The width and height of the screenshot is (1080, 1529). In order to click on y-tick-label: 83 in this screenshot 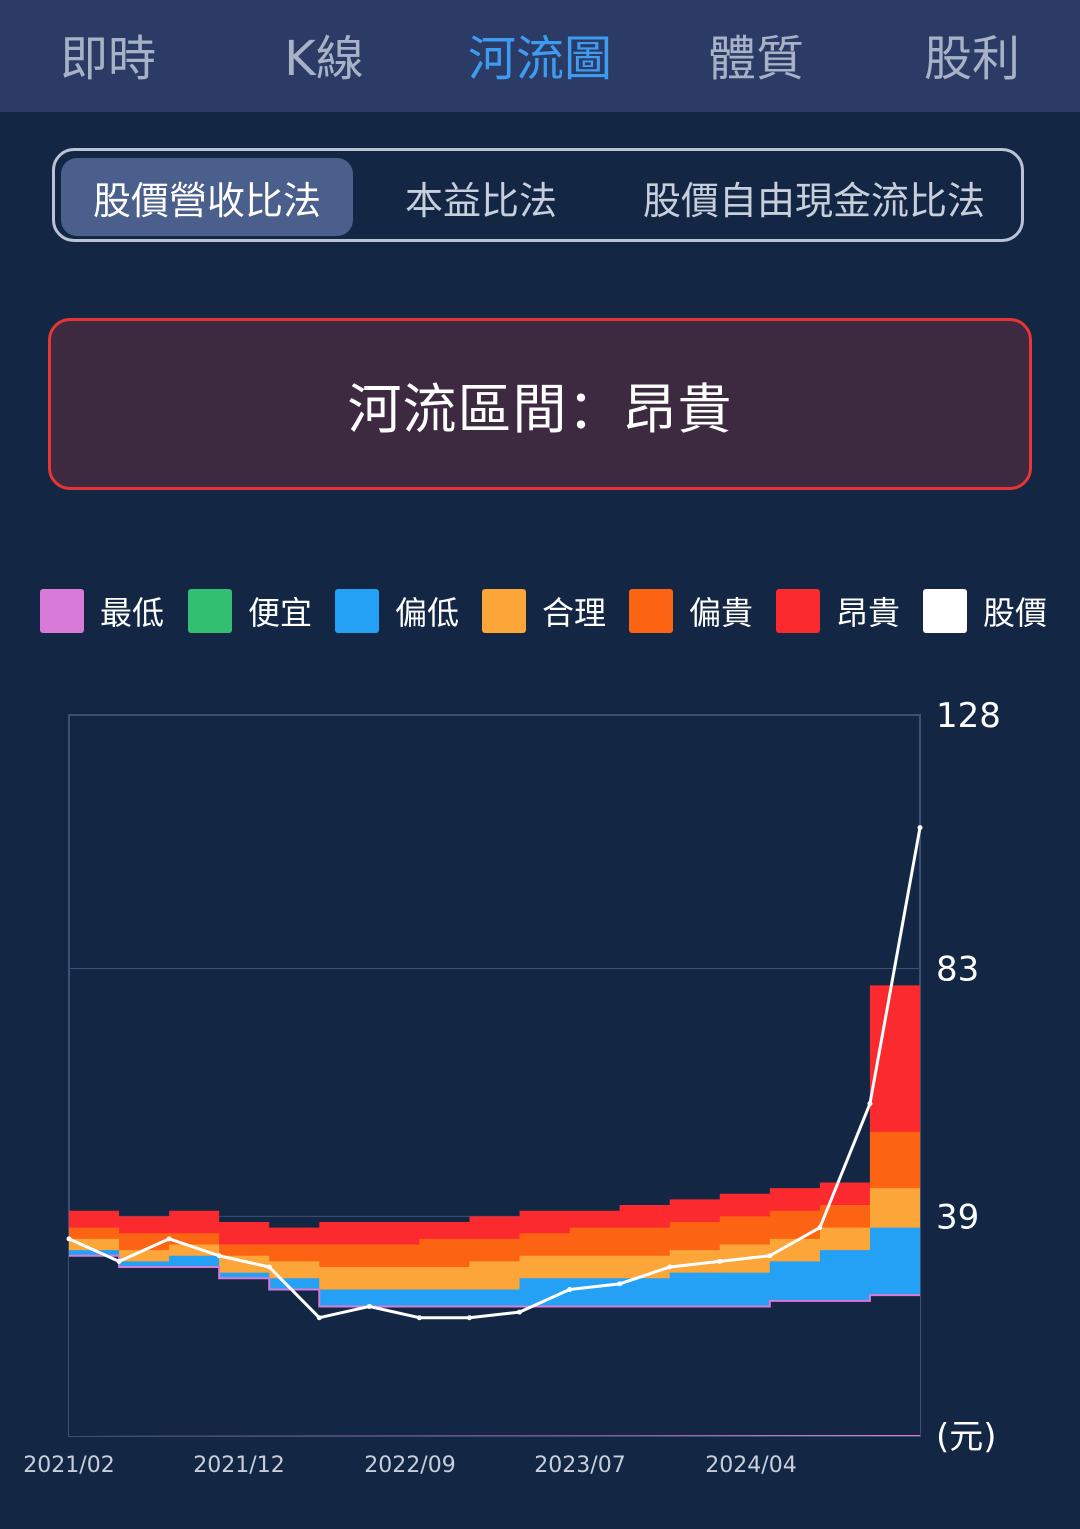, I will do `click(957, 969)`.